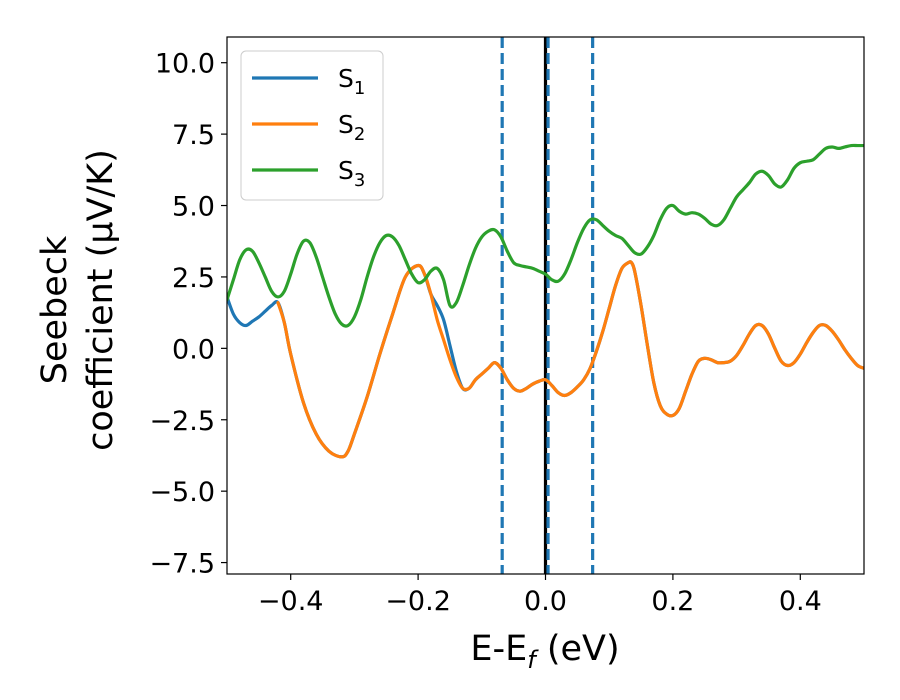 The image size is (900, 700). What do you see at coordinates (547, 305) in the screenshot?
I see `vertical-reference-lines` at bounding box center [547, 305].